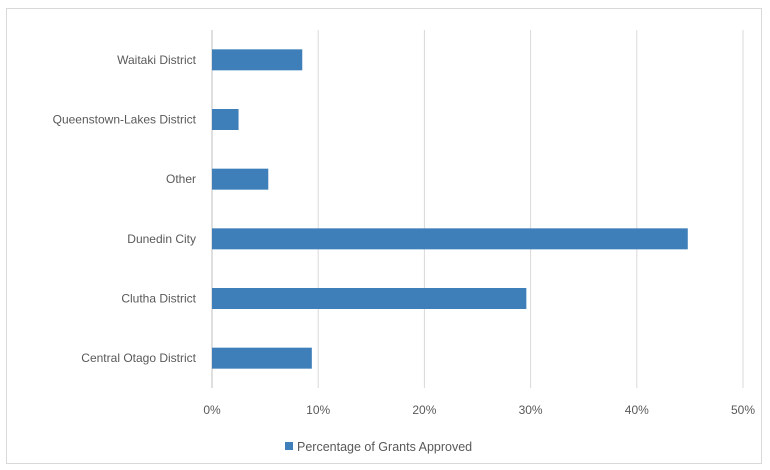 The width and height of the screenshot is (770, 470). Describe the element at coordinates (450, 239) in the screenshot. I see `bar-dunedin-city` at that location.